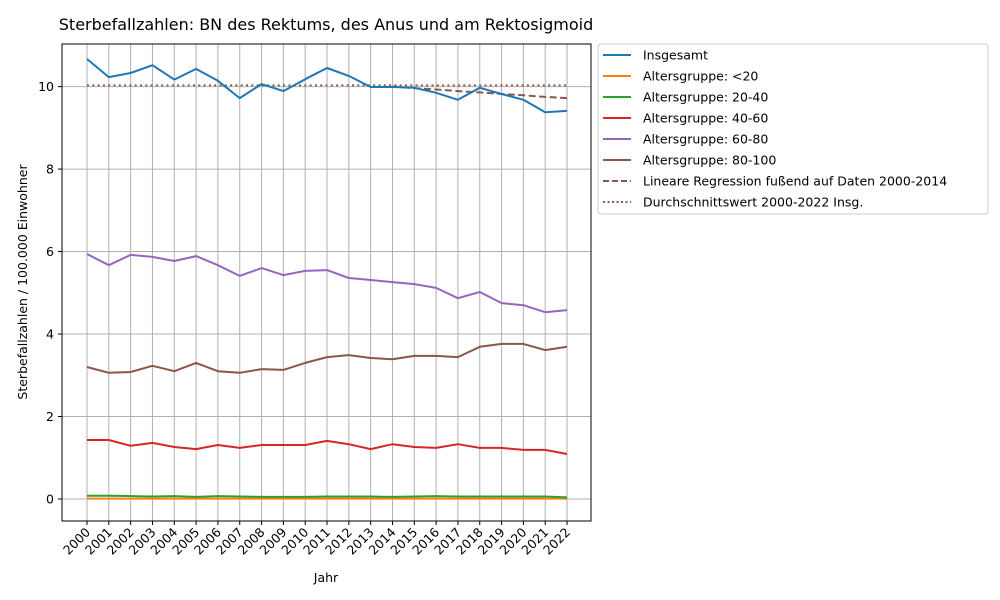 The height and width of the screenshot is (600, 1000). What do you see at coordinates (50, 251) in the screenshot?
I see `y-tick-label: 6` at bounding box center [50, 251].